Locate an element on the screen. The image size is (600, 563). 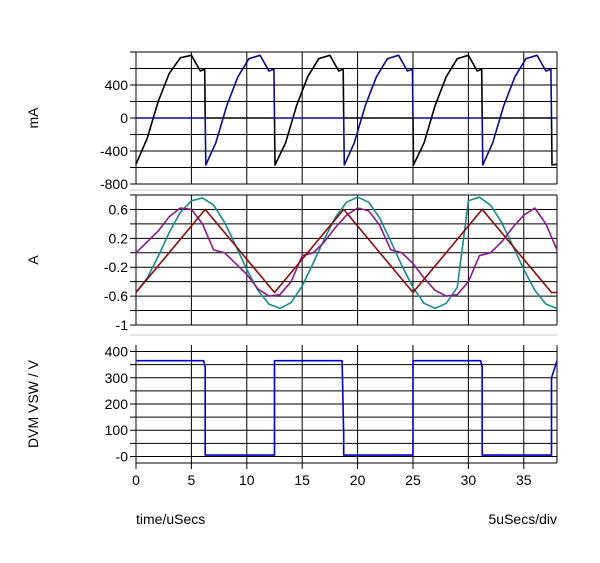
y-tick-label: 0.6 is located at coordinates (119, 209).